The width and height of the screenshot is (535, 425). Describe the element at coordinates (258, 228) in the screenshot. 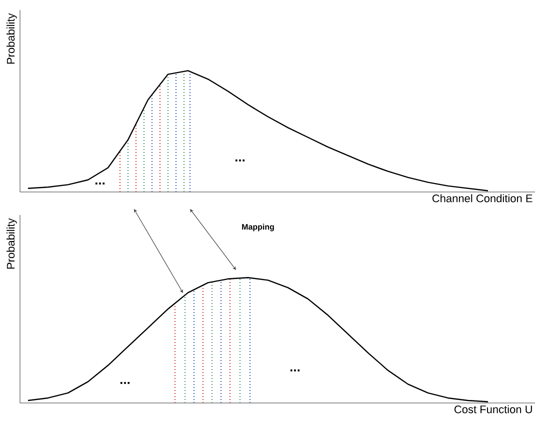

I see `text: Mapping` at that location.